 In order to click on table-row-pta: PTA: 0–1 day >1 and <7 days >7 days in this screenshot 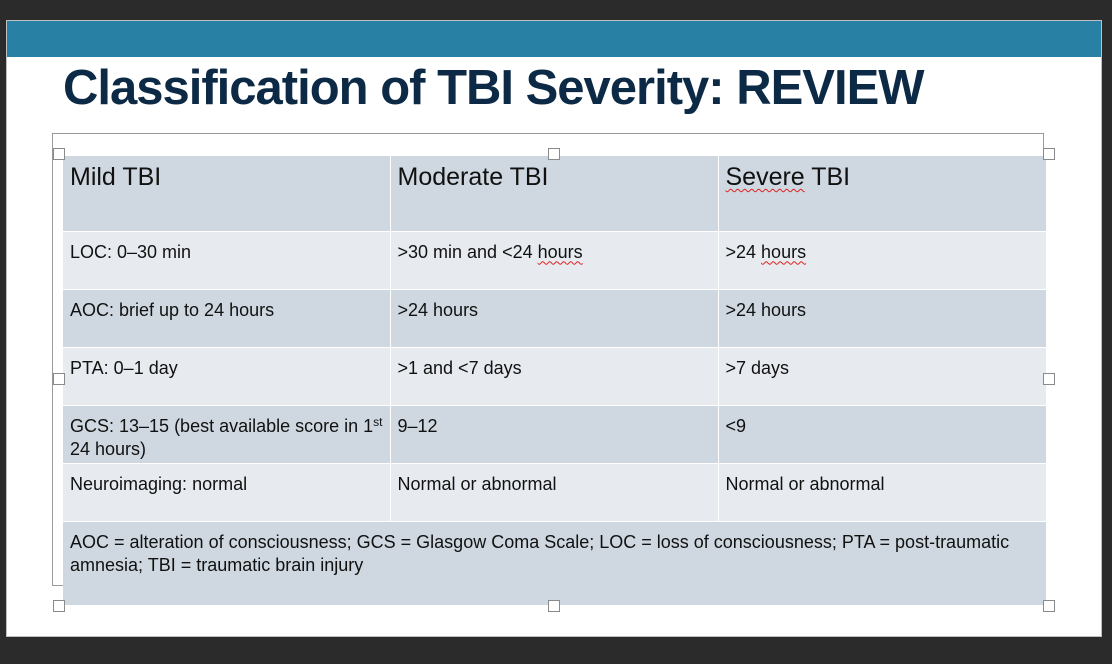, I will do `click(554, 376)`.